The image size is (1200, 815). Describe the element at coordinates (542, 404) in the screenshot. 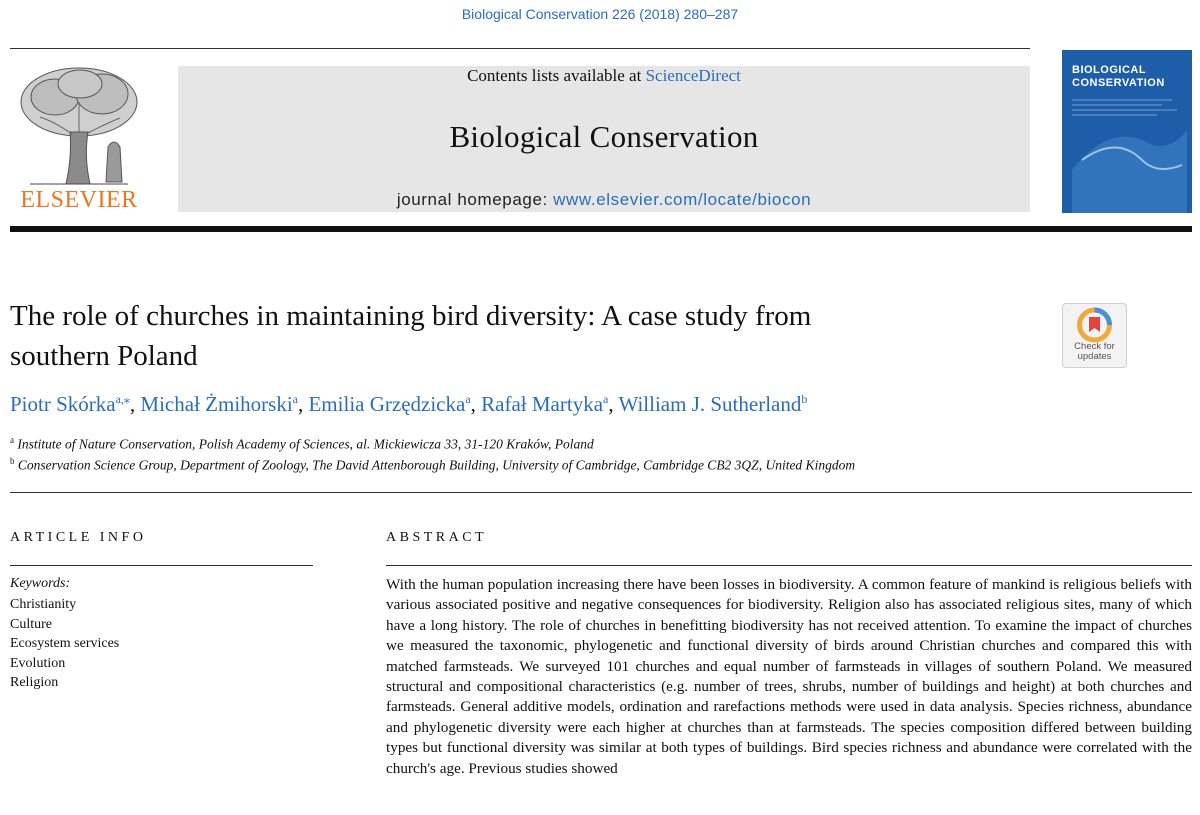

I see `author-link: Rafał Martyka` at that location.